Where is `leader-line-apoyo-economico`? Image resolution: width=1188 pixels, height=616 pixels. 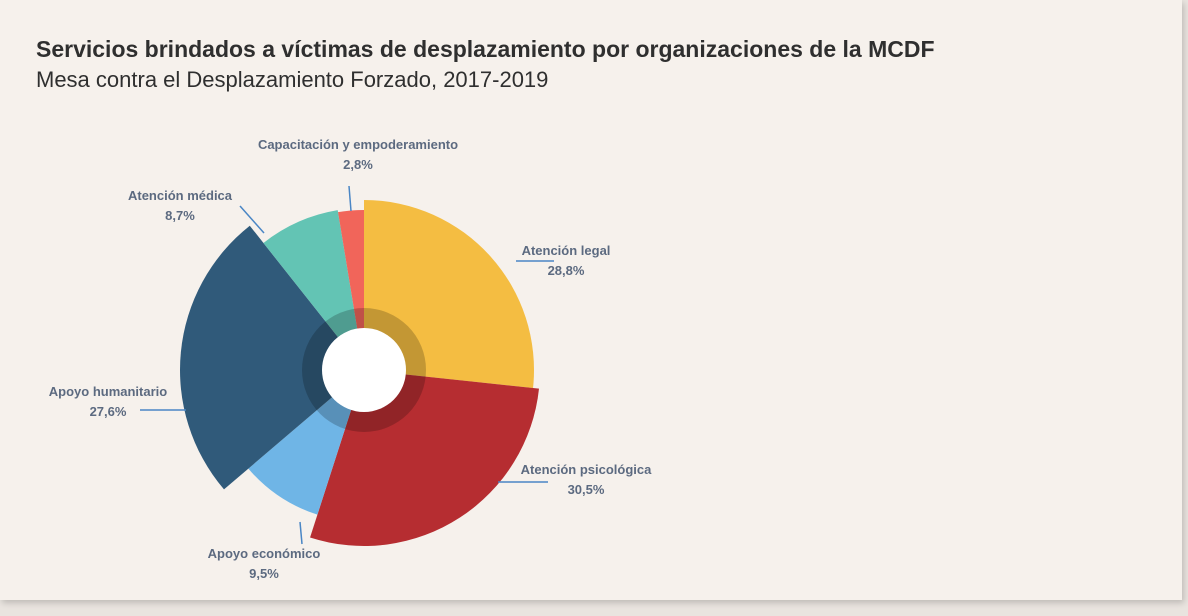 leader-line-apoyo-economico is located at coordinates (301, 533).